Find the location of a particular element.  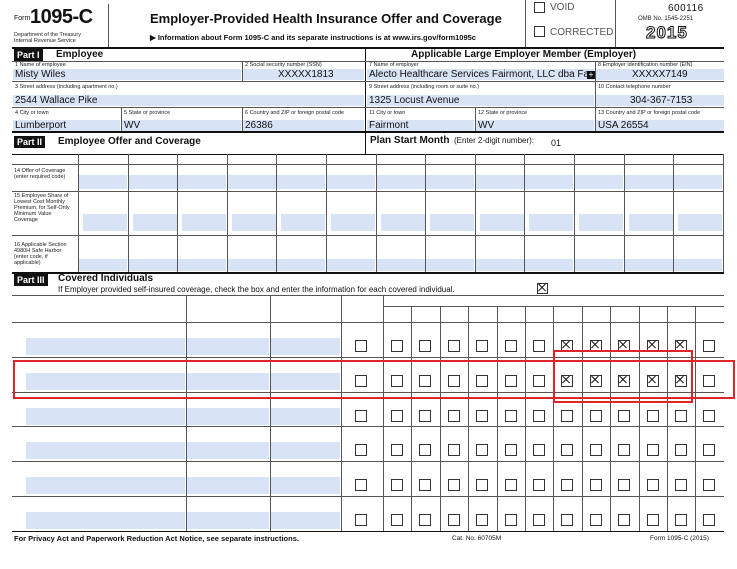

employer-phone-field: 304-367-7153 is located at coordinates (661, 100).